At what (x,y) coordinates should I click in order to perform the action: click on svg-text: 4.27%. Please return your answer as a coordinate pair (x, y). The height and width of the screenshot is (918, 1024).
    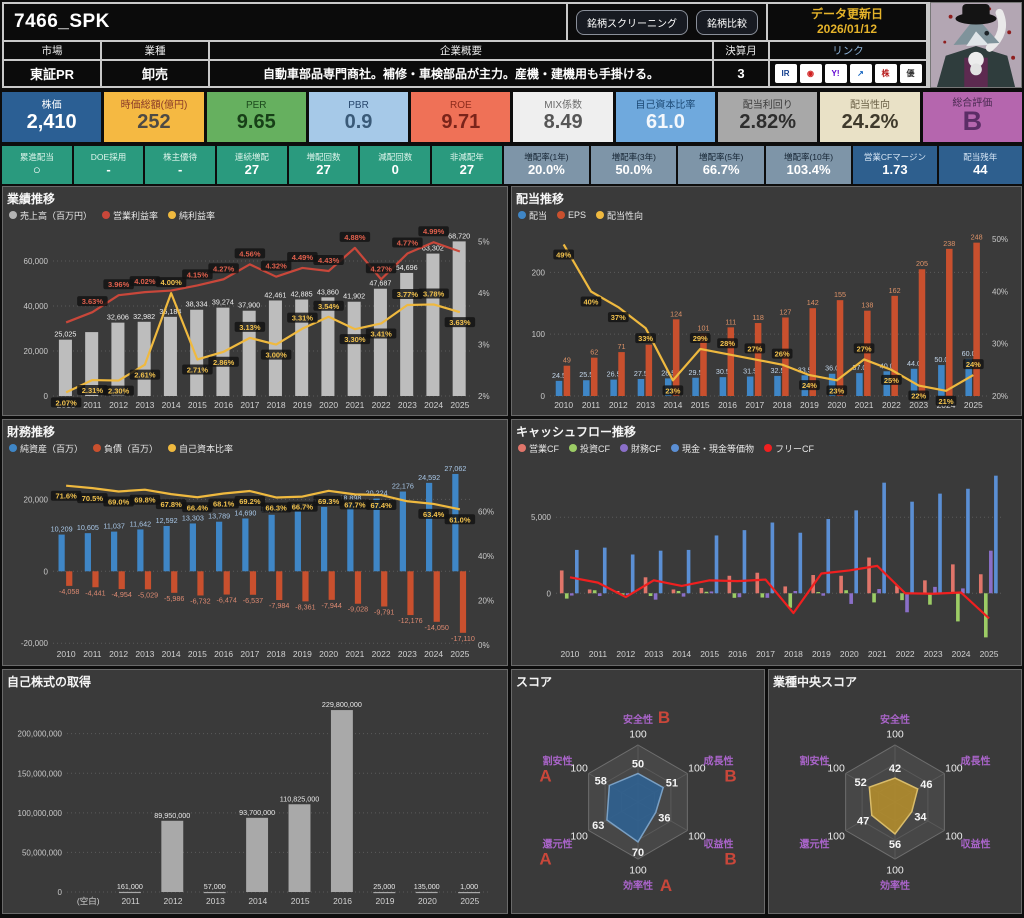
    Looking at the image, I should click on (381, 268).